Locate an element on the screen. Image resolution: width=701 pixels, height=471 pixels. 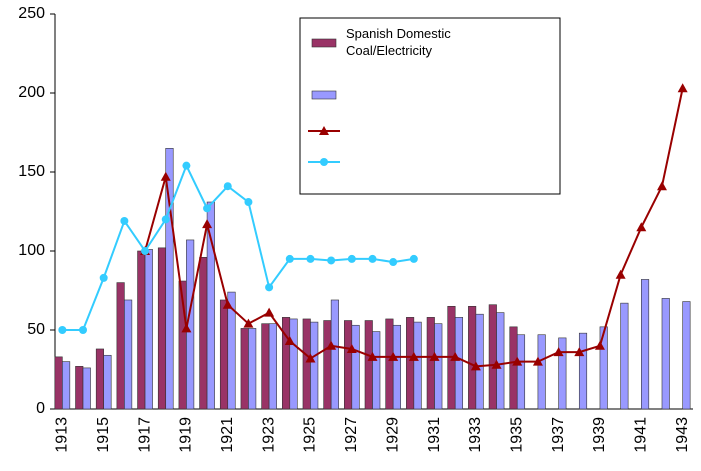
x-tick-label: 1925 is located at coordinates (310, 435).